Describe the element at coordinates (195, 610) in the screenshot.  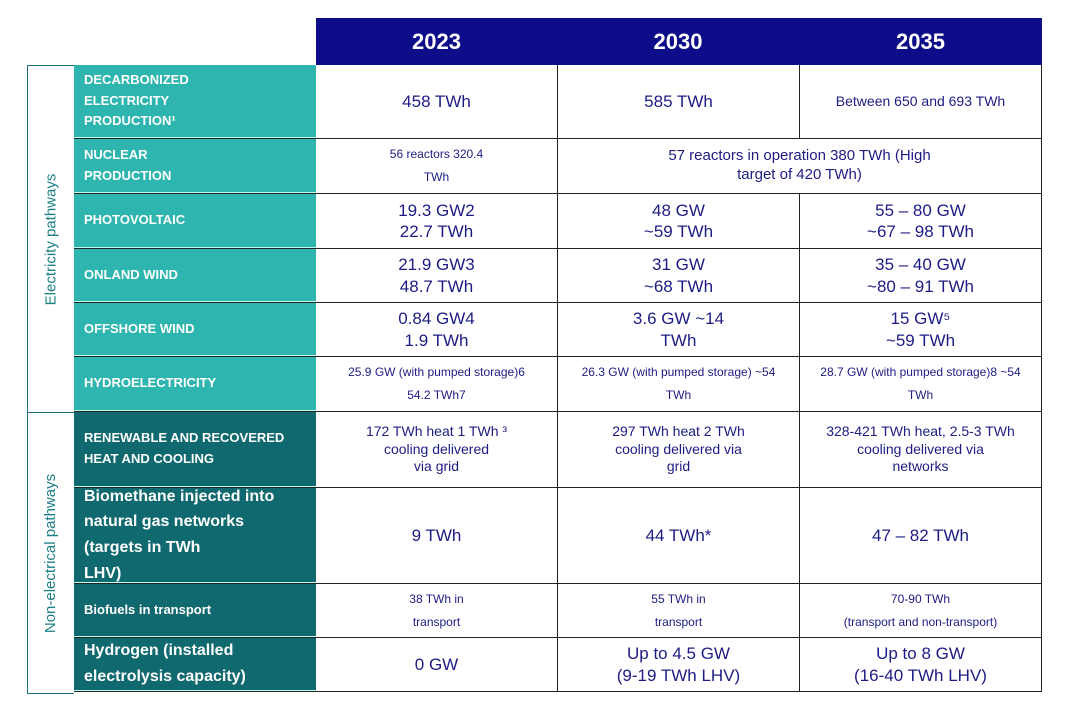
I see `row-label: Biofuels in transport` at that location.